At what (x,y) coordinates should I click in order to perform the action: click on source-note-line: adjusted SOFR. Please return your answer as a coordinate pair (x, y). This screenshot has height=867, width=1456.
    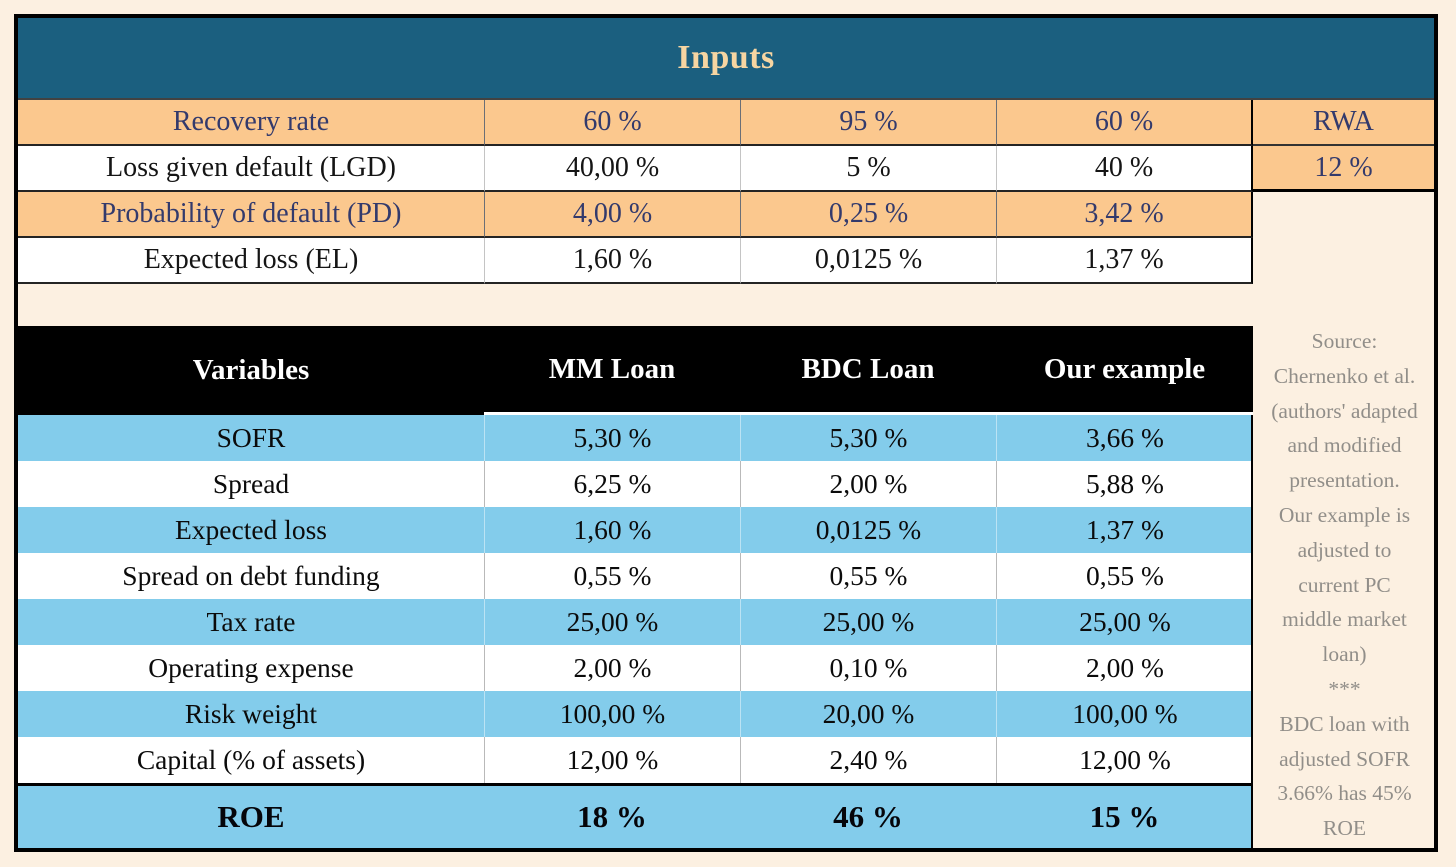
    Looking at the image, I should click on (1344, 758).